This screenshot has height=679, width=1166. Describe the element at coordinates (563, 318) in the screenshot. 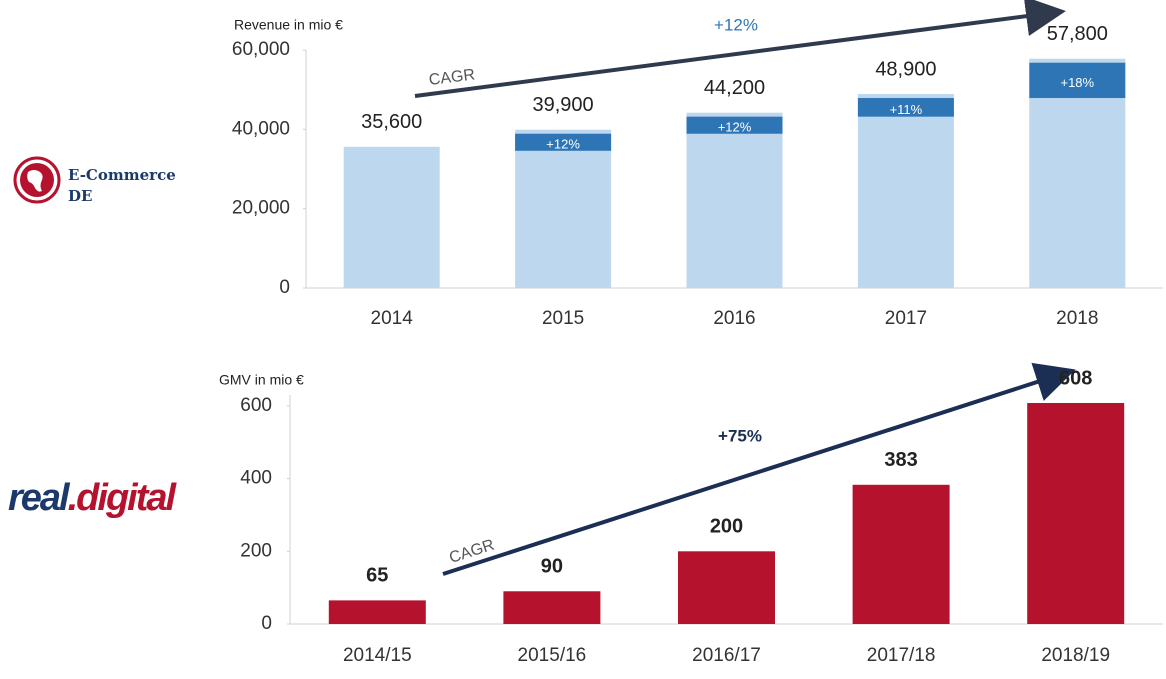

I see `x-tick-label: 2015` at that location.